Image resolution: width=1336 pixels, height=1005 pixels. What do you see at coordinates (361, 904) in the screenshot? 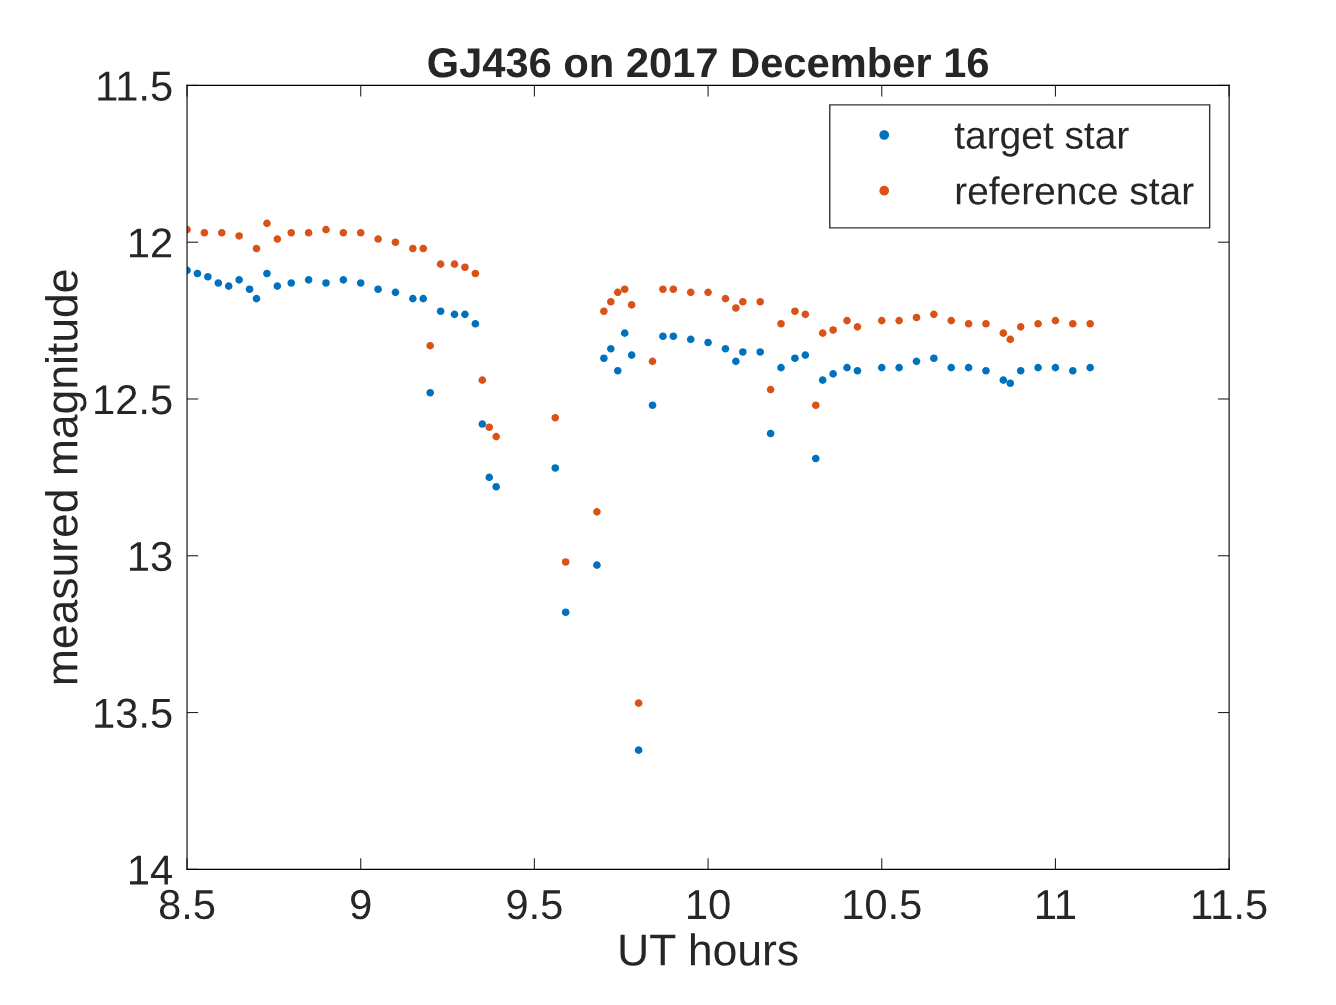
I see `x-tick-label: 9` at bounding box center [361, 904].